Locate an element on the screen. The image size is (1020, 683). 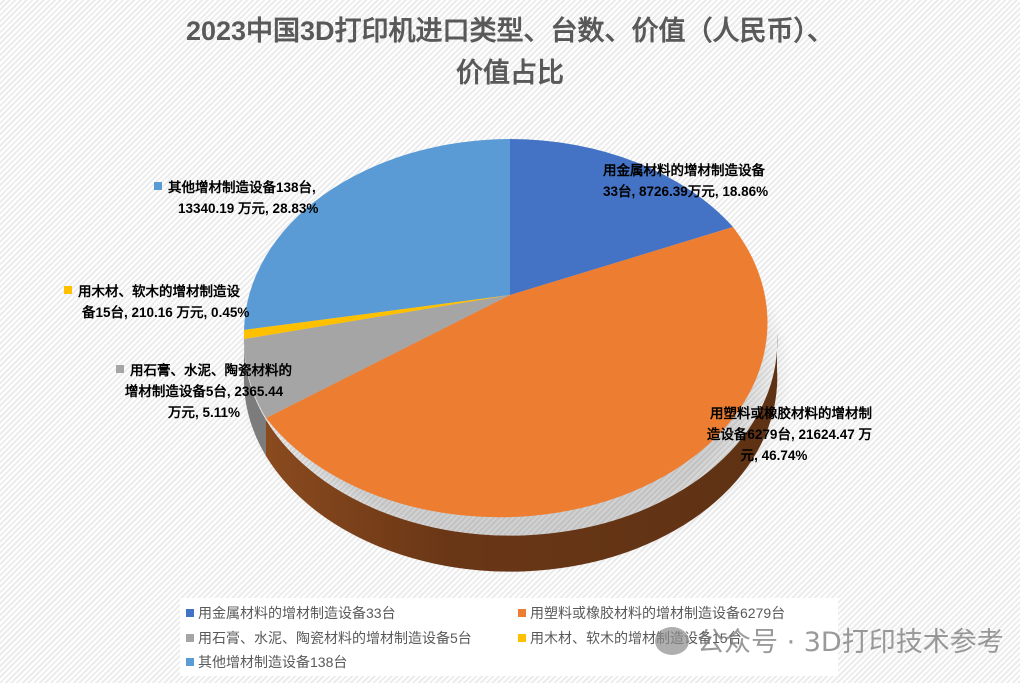
data-label-other: 其他增材制造设备138台, 13340.19 万元, 28.83% is located at coordinates (236, 198).